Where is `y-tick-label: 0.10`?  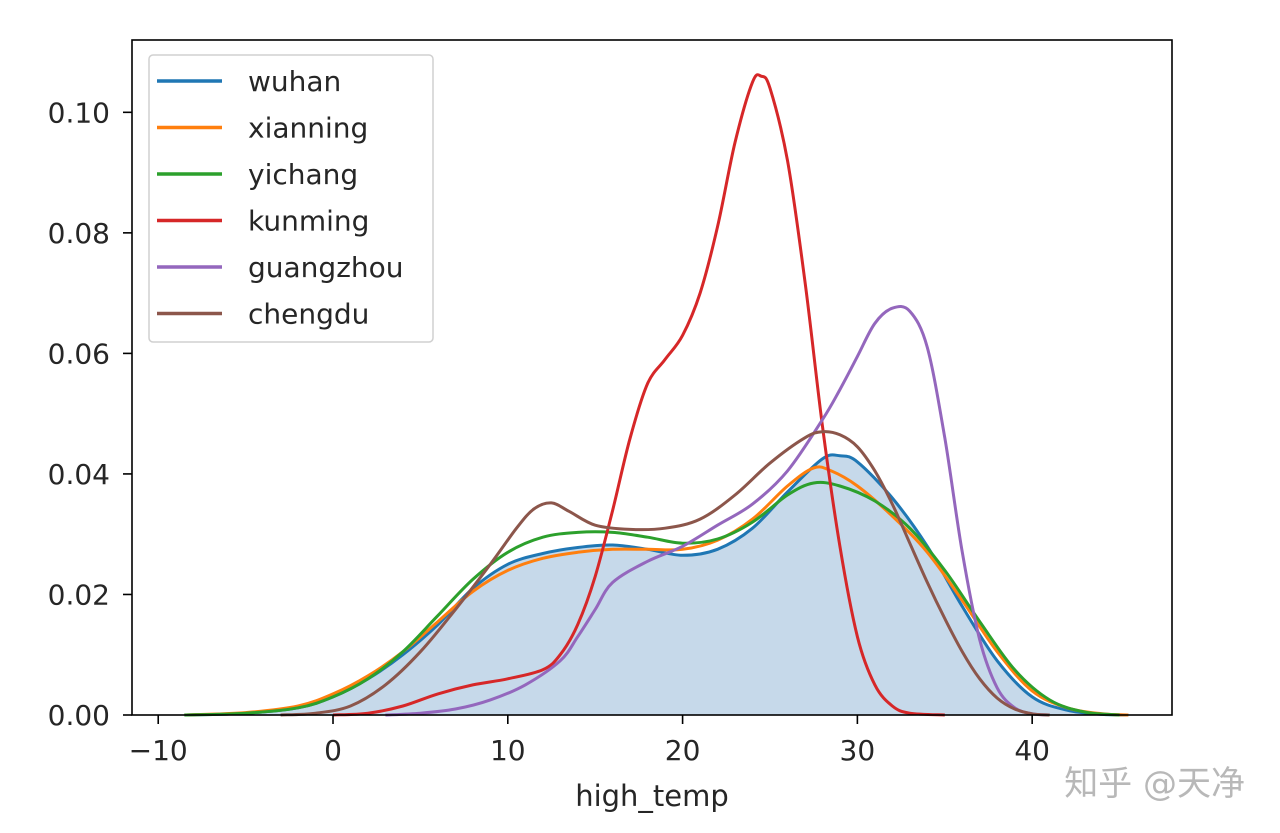
y-tick-label: 0.10 is located at coordinates (79, 112).